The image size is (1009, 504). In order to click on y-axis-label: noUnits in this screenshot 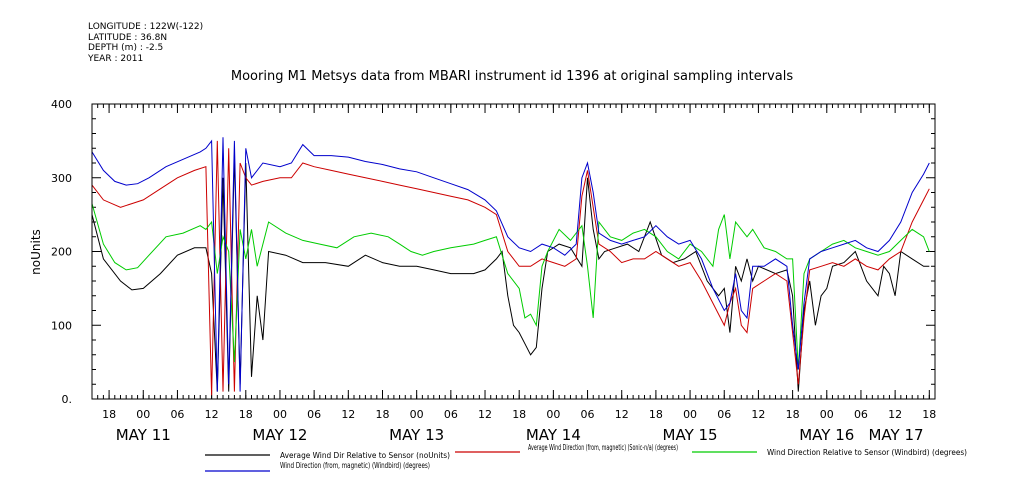, I will do `click(36, 252)`.